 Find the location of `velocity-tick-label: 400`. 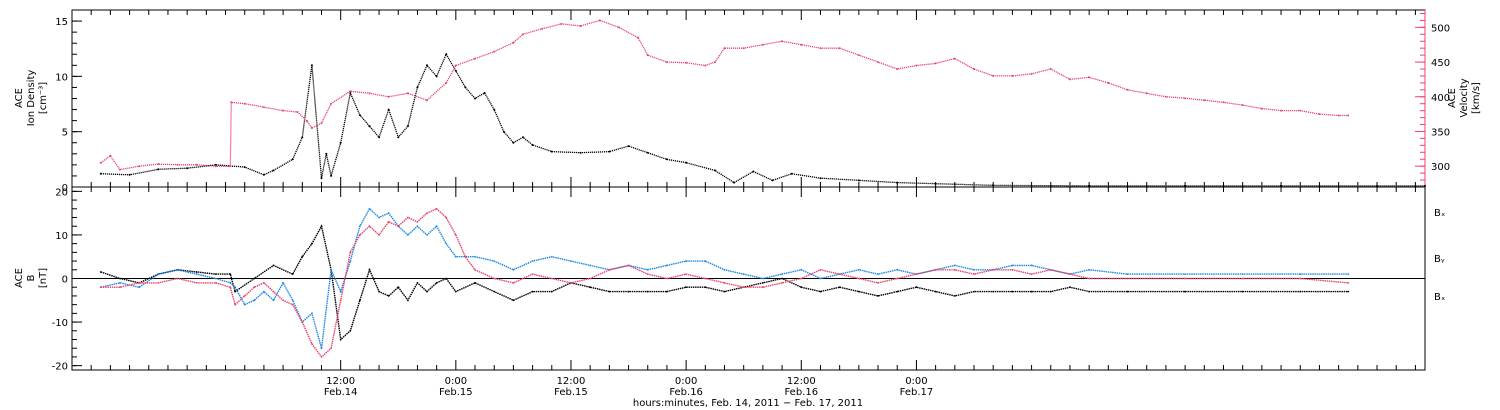

velocity-tick-label: 400 is located at coordinates (1440, 98).